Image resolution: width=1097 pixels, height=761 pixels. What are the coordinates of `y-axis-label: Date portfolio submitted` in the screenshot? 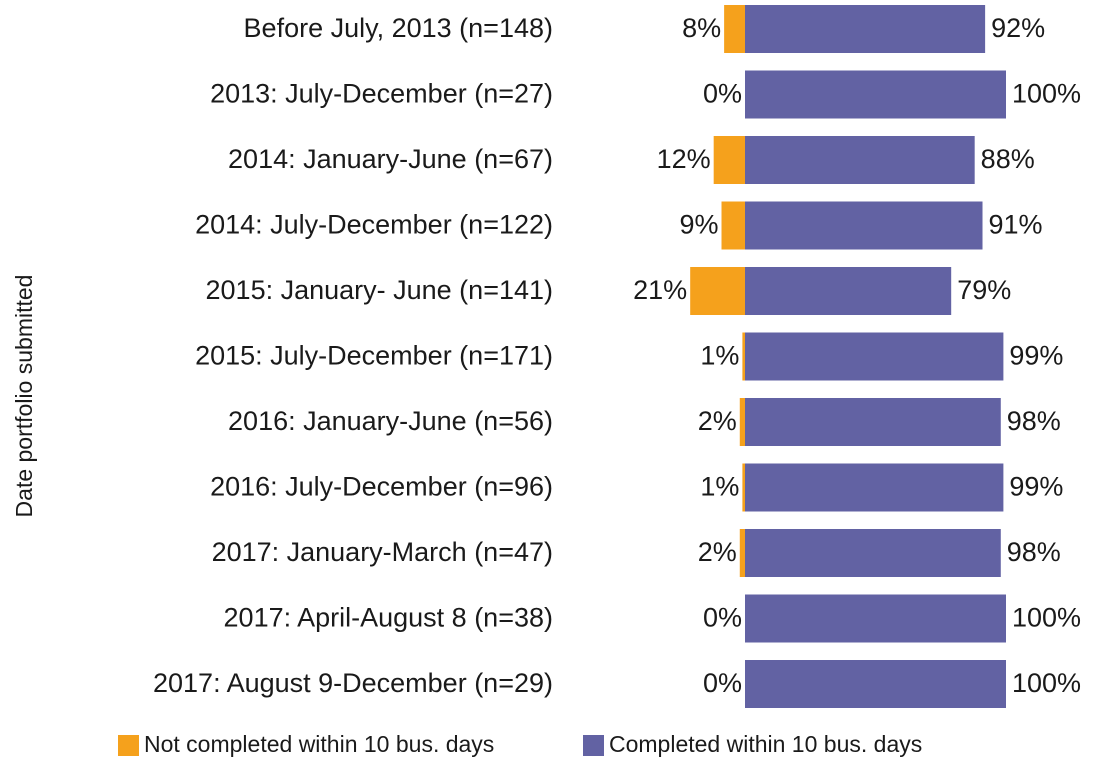 It's located at (24, 396).